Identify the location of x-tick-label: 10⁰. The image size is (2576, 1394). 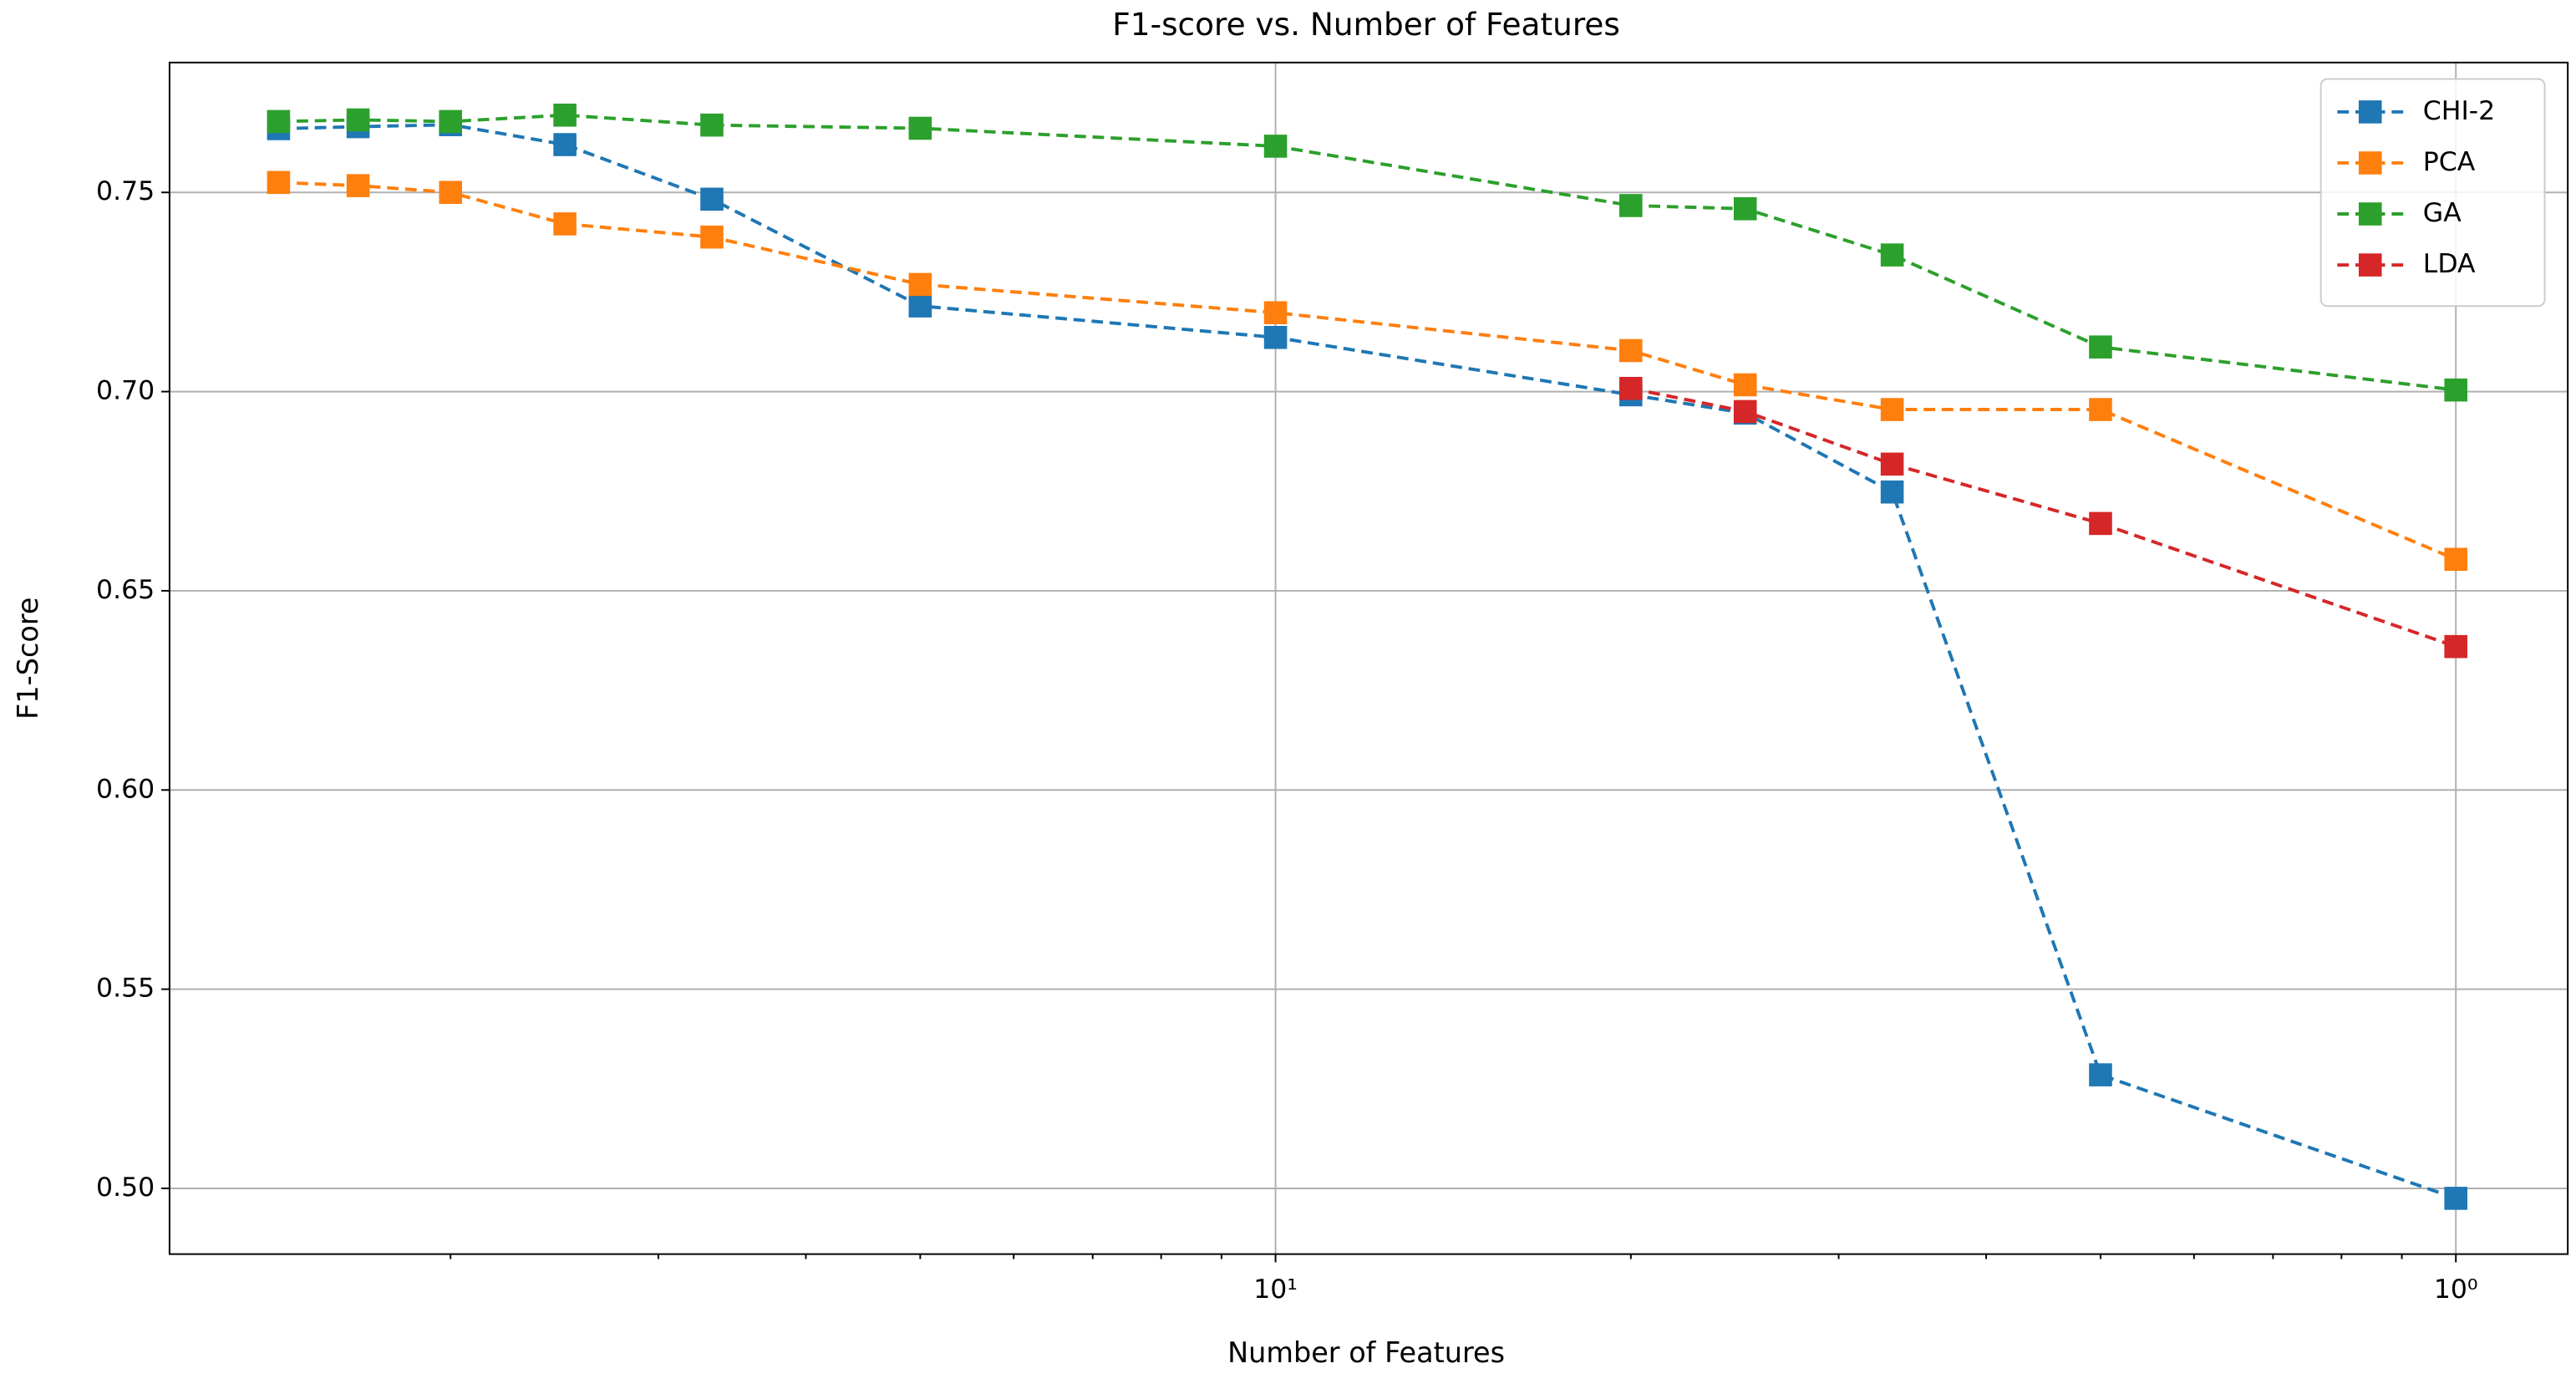
(2456, 1289).